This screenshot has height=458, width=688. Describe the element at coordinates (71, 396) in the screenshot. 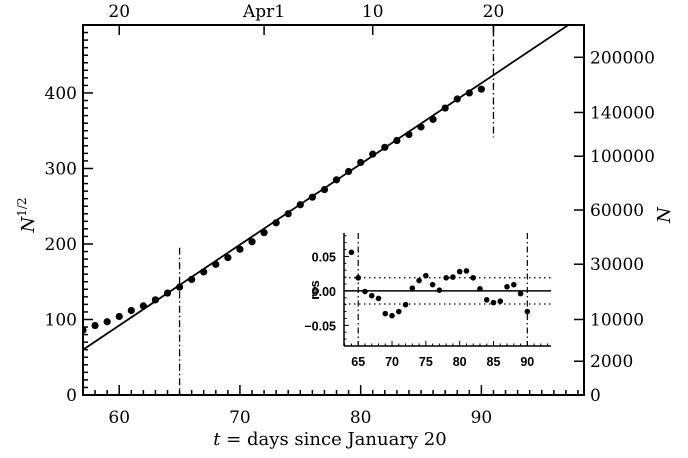

I see `y-tick-label: 0` at that location.